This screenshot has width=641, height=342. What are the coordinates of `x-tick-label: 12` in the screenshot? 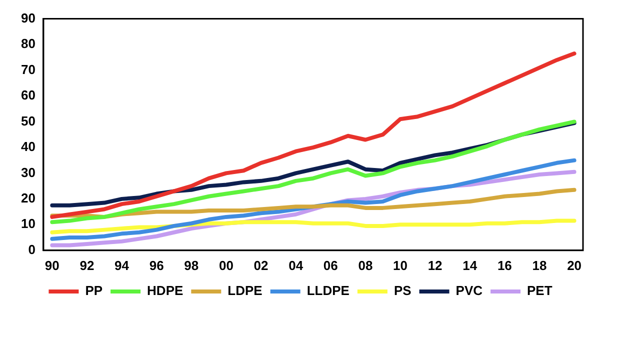 It's located at (435, 265).